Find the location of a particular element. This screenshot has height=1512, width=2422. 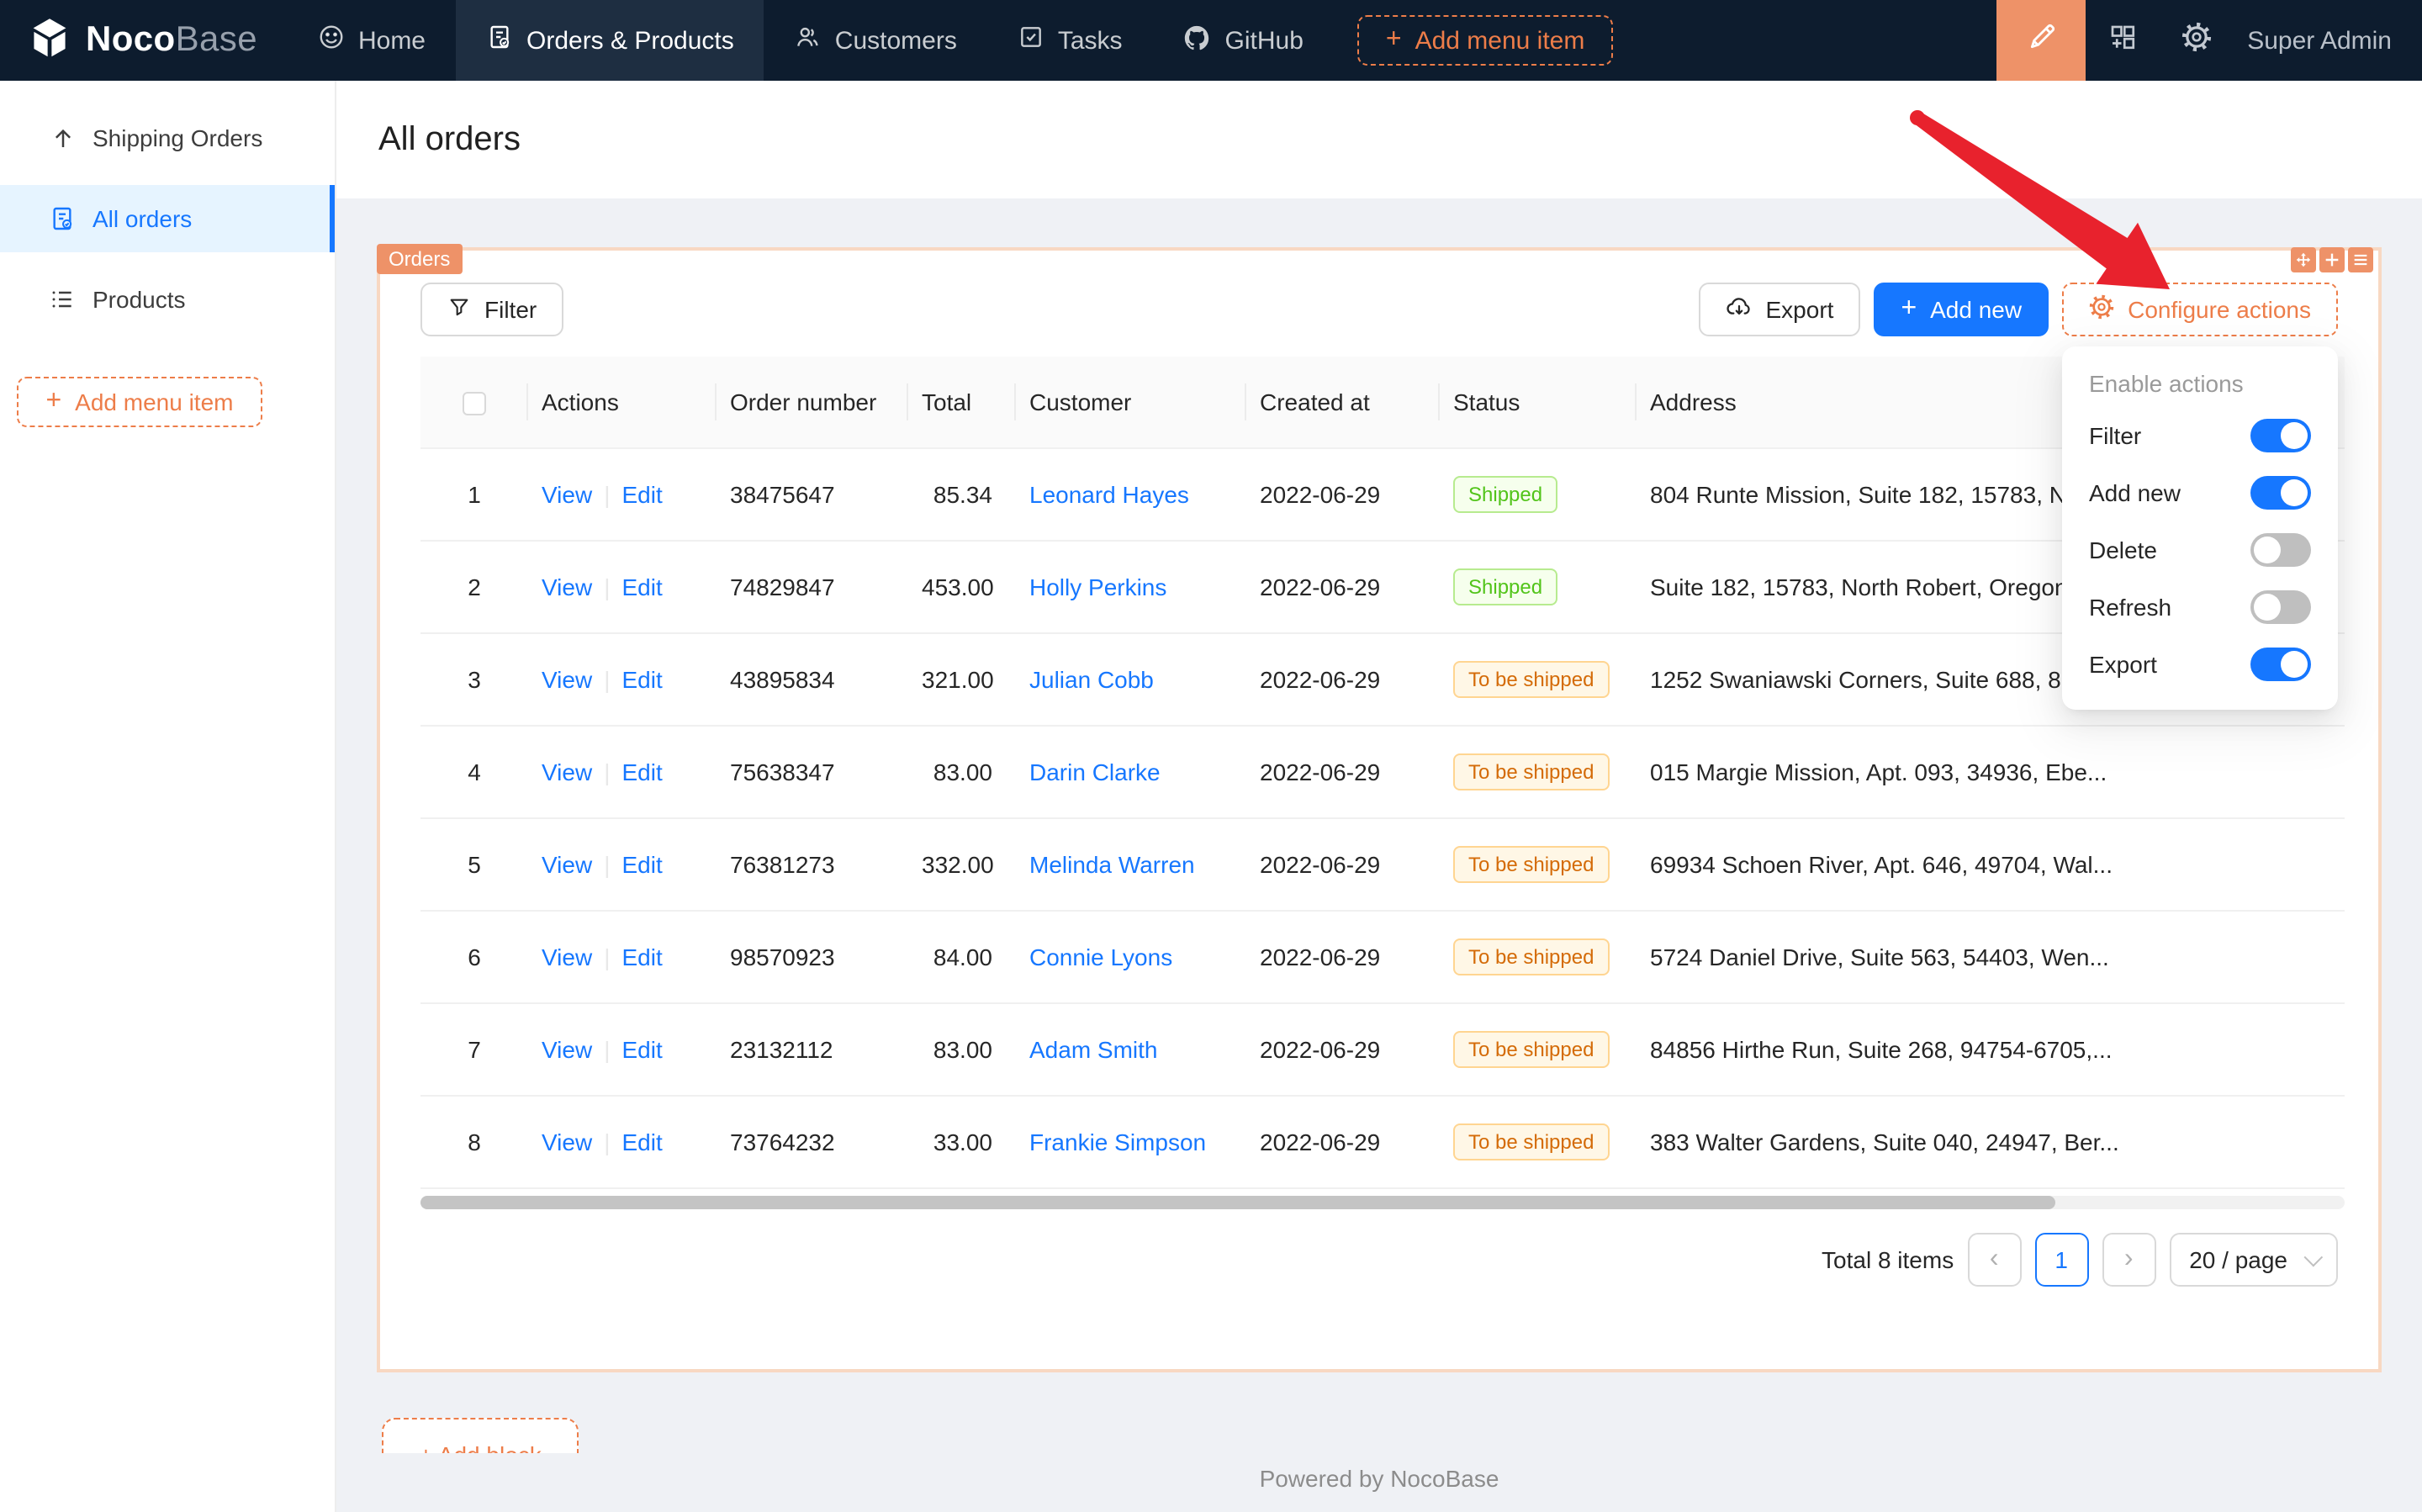

status-cell: Shipped is located at coordinates (1538, 586).